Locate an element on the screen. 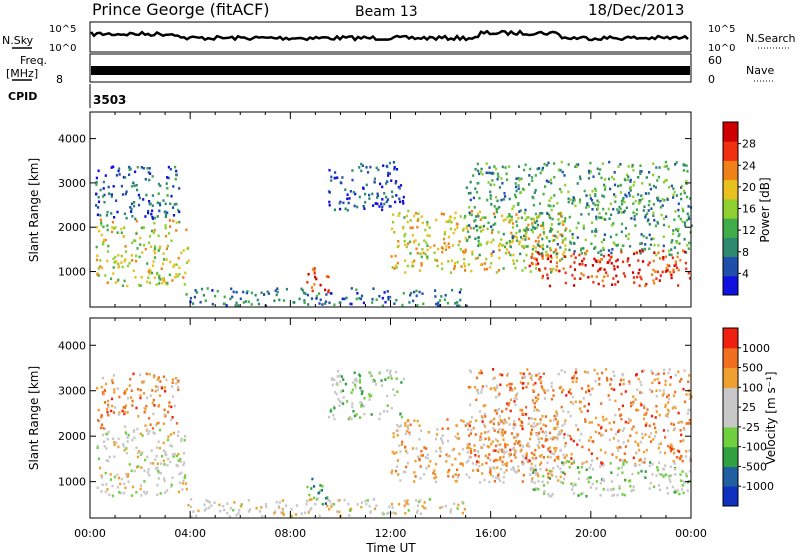 This screenshot has width=800, height=554. station-title: Prince George (fitACF) is located at coordinates (181, 9).